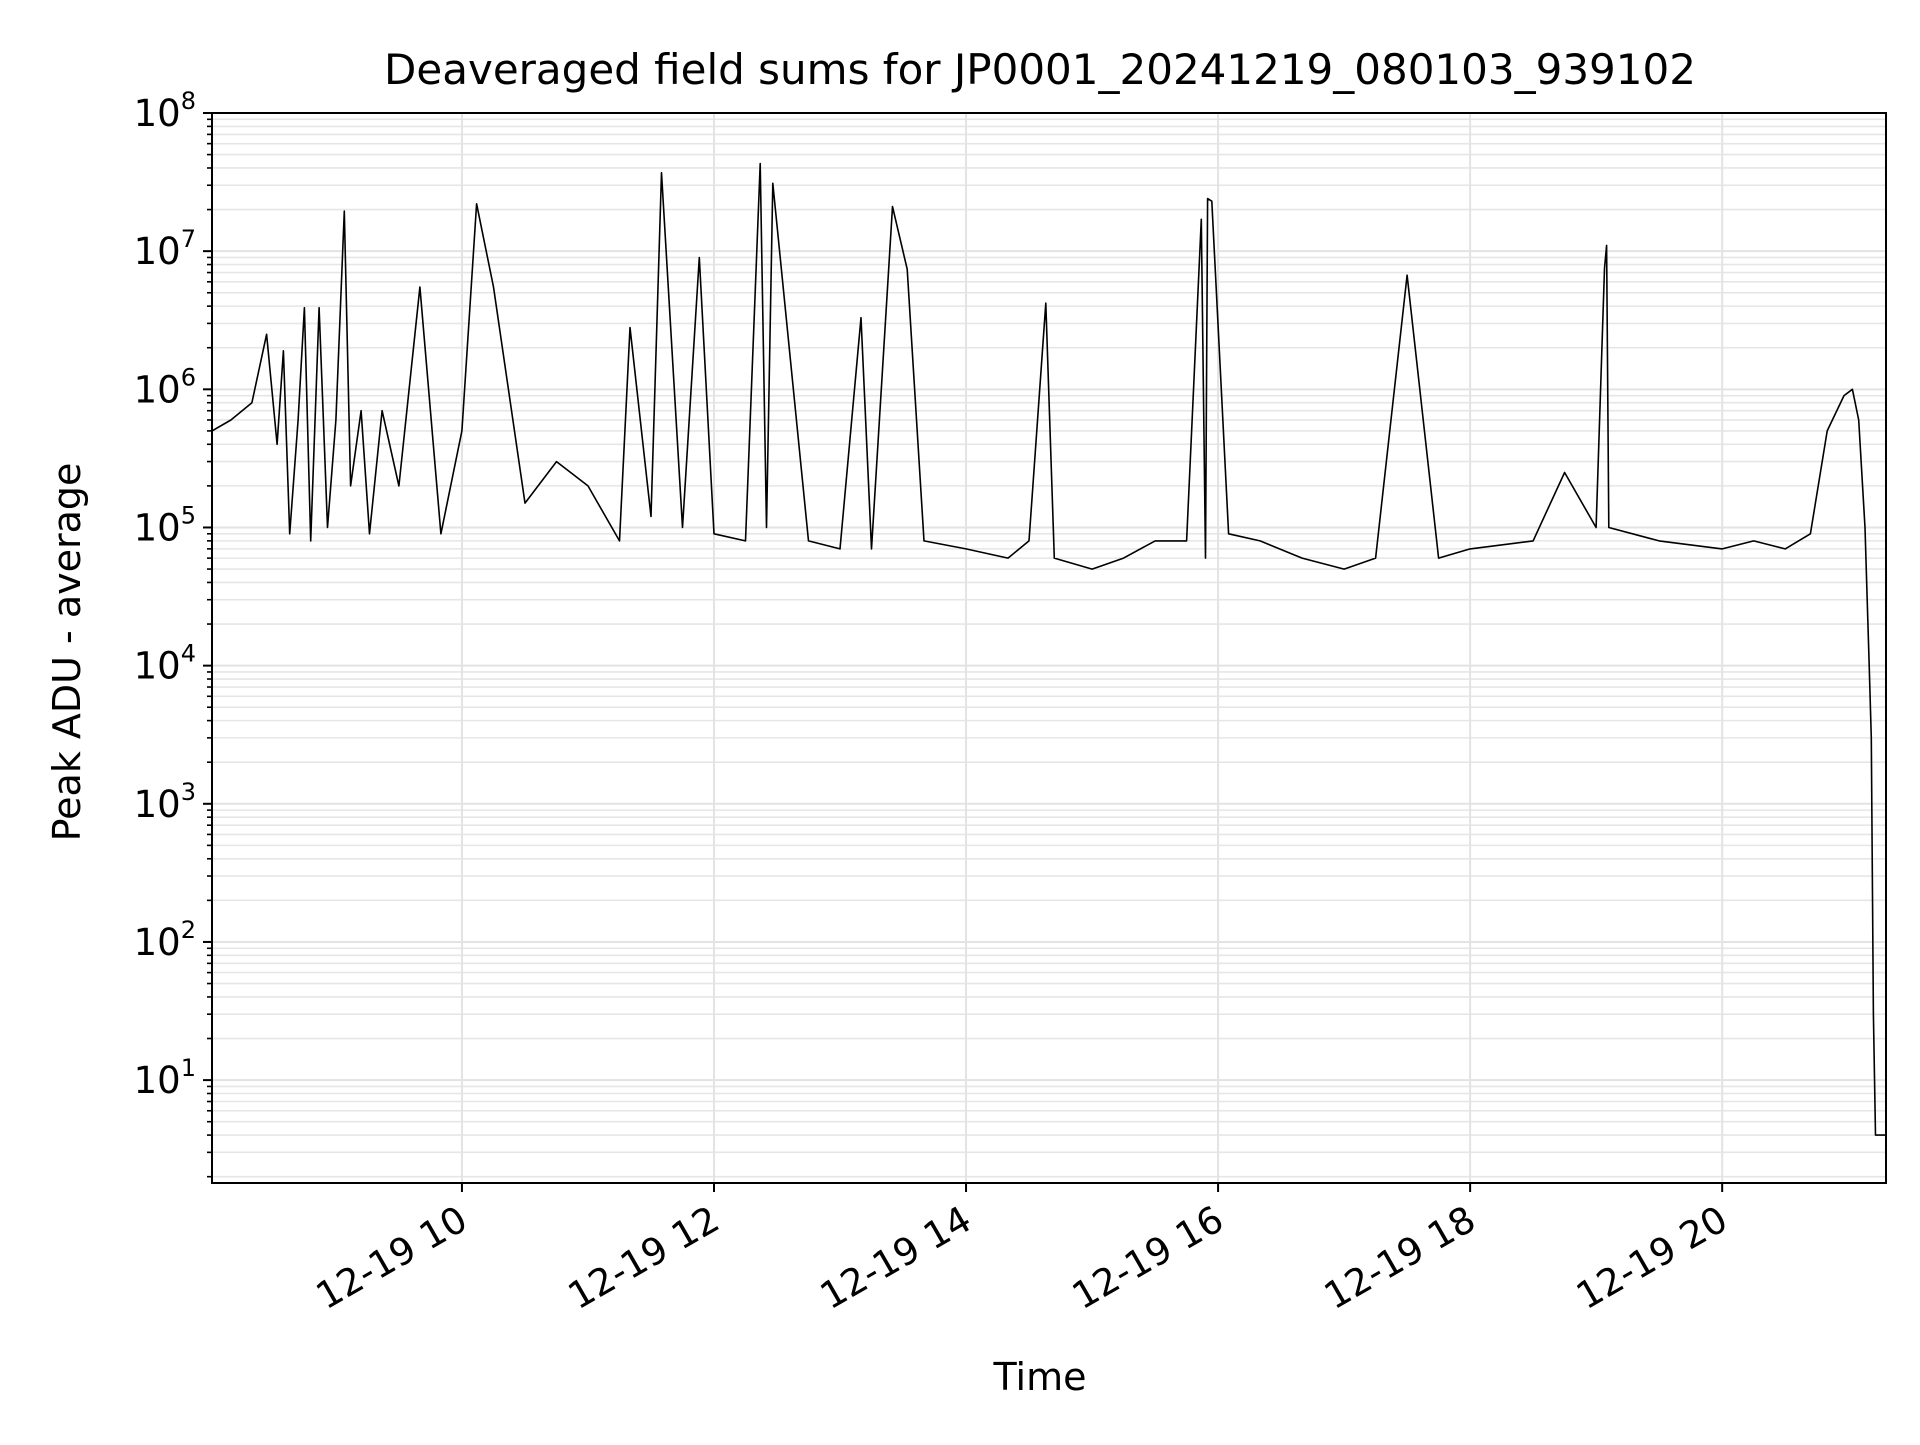 The image size is (1920, 1445). I want to click on x-axis-label: Time, so click(1040, 1377).